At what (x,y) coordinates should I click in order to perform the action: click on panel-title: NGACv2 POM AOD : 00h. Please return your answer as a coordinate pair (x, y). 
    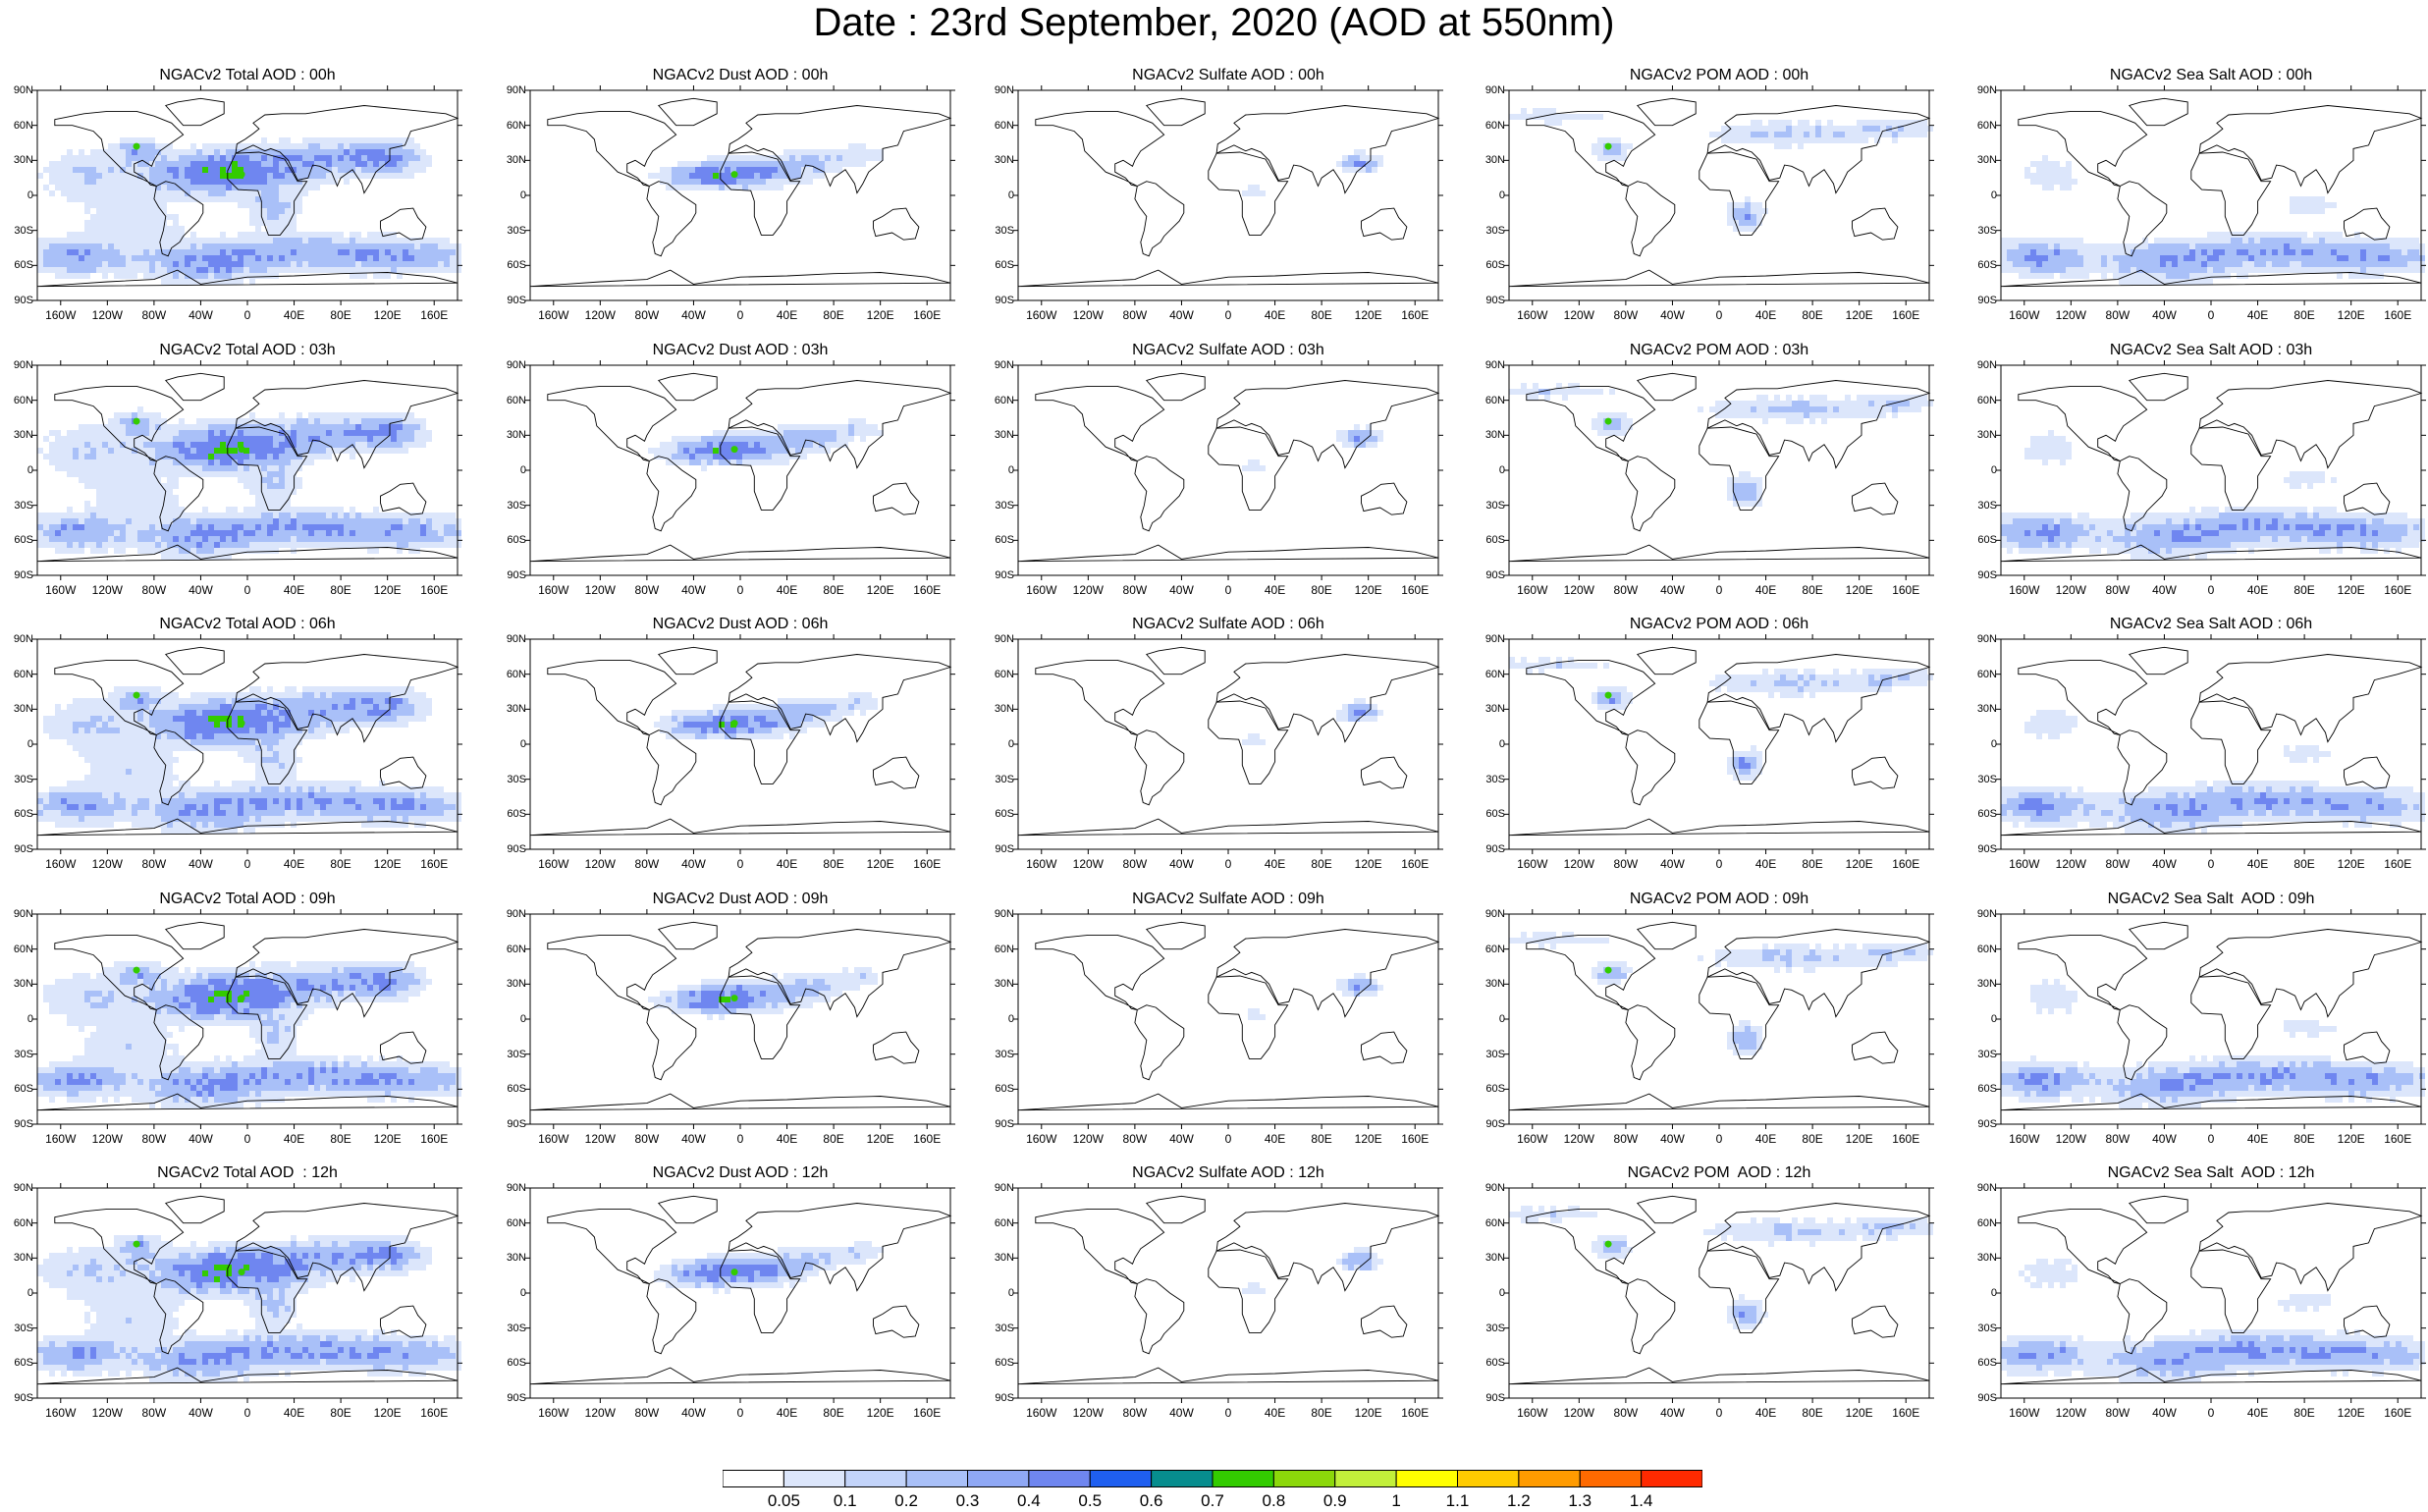
    Looking at the image, I should click on (1719, 75).